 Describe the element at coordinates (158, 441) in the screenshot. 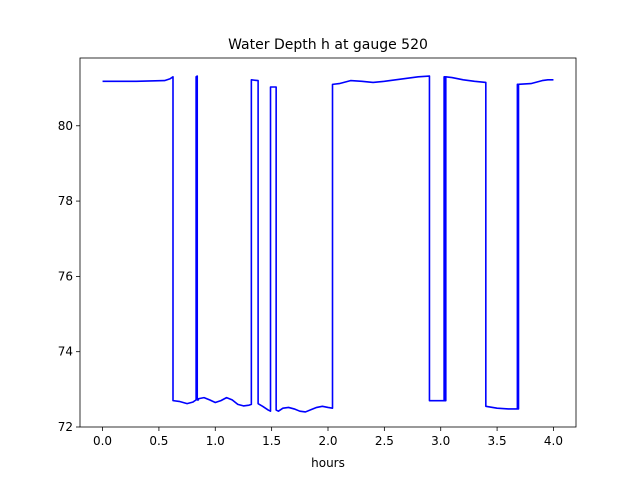

I see `x-tick-label: 0.5` at that location.